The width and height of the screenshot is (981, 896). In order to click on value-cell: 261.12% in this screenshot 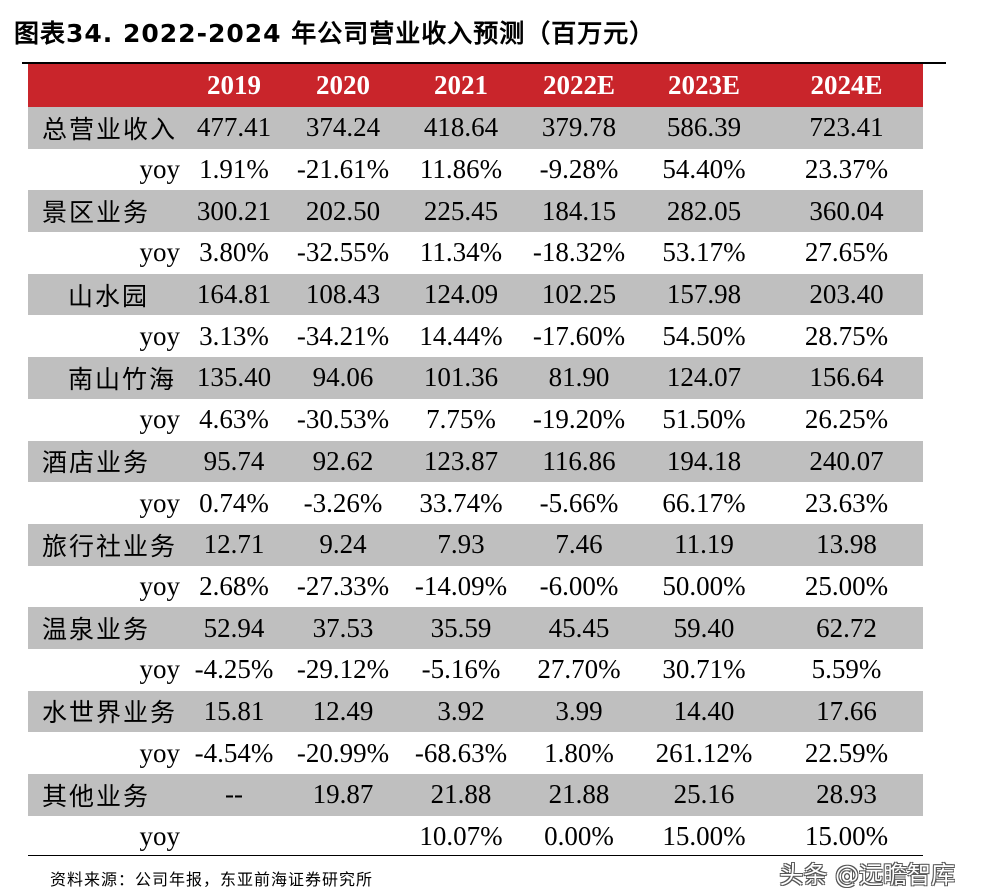, I will do `click(704, 752)`.